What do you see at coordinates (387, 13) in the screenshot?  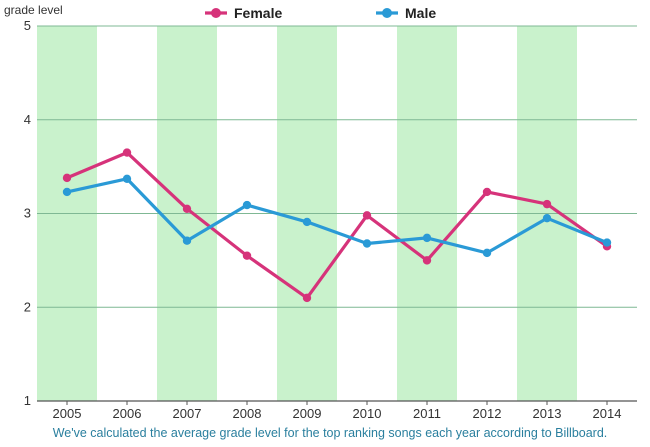 I see `legend-marker-male` at bounding box center [387, 13].